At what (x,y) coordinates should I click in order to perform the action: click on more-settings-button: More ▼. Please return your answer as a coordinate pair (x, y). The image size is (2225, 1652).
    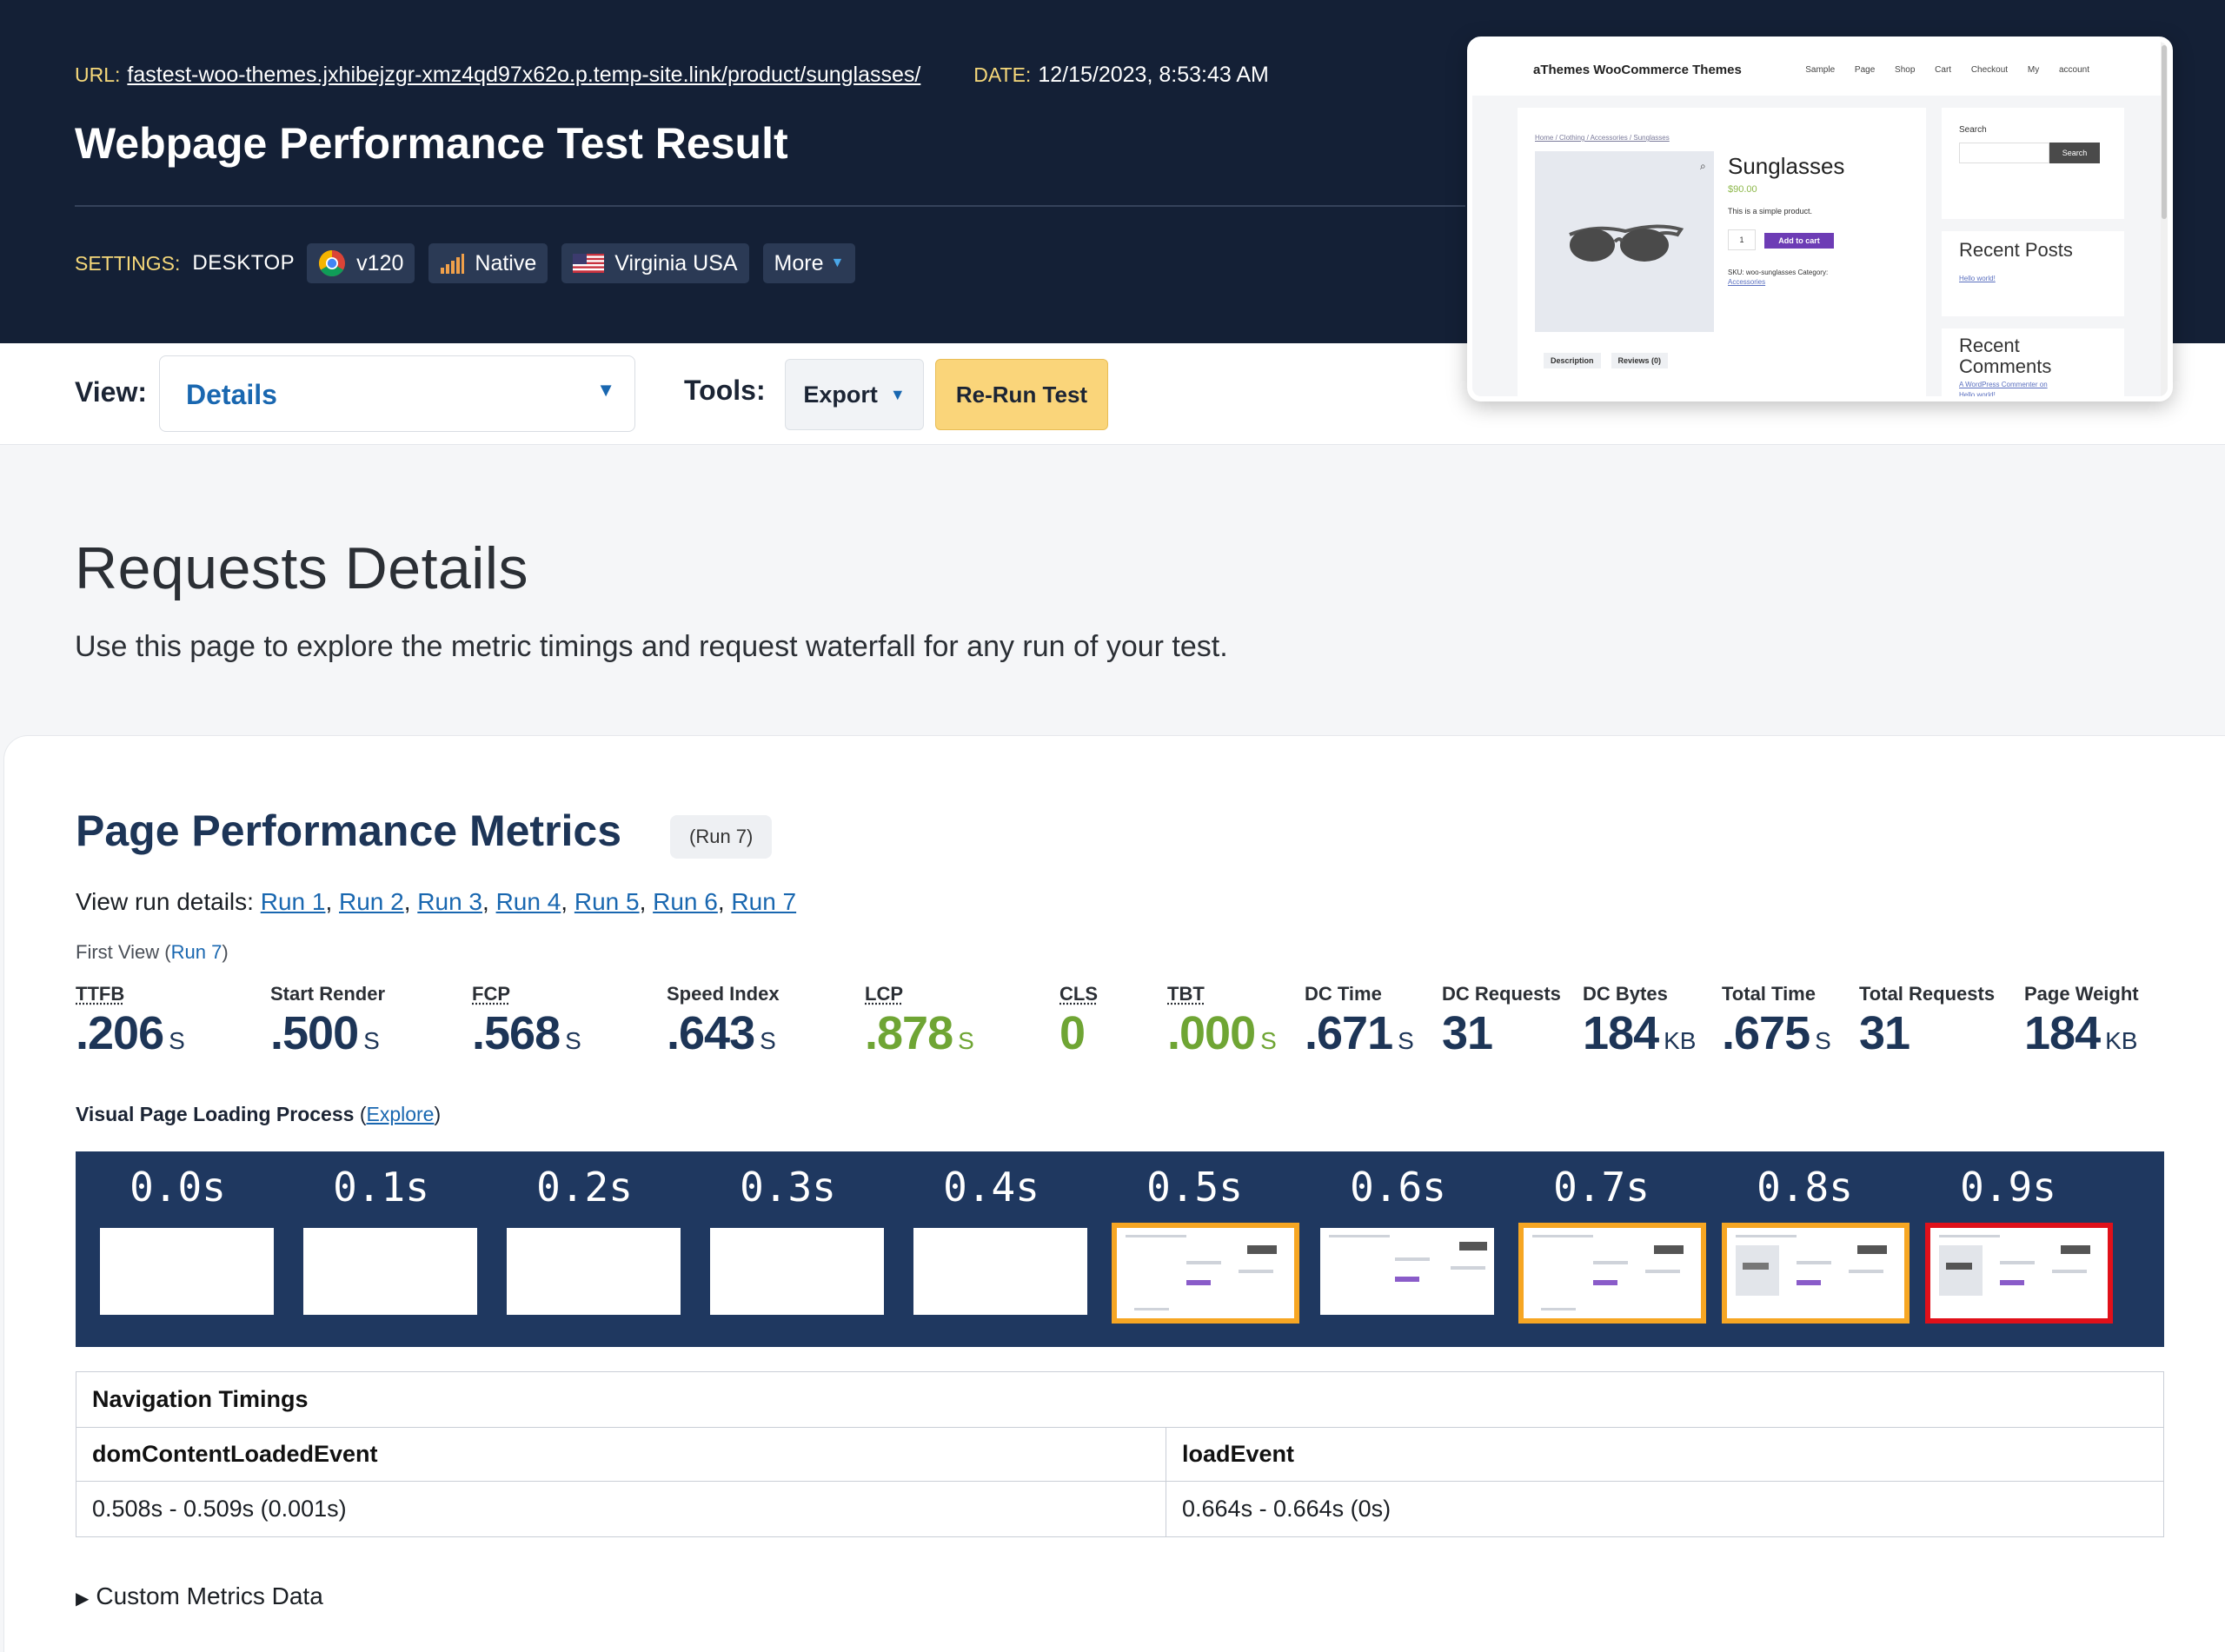
    Looking at the image, I should click on (809, 263).